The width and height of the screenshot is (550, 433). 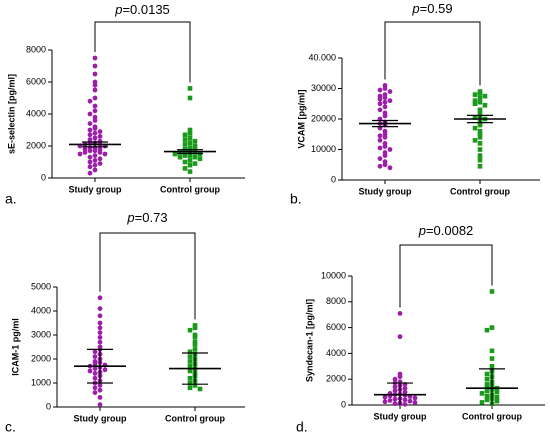 I want to click on y-tick-label: 1000, so click(x=41, y=382).